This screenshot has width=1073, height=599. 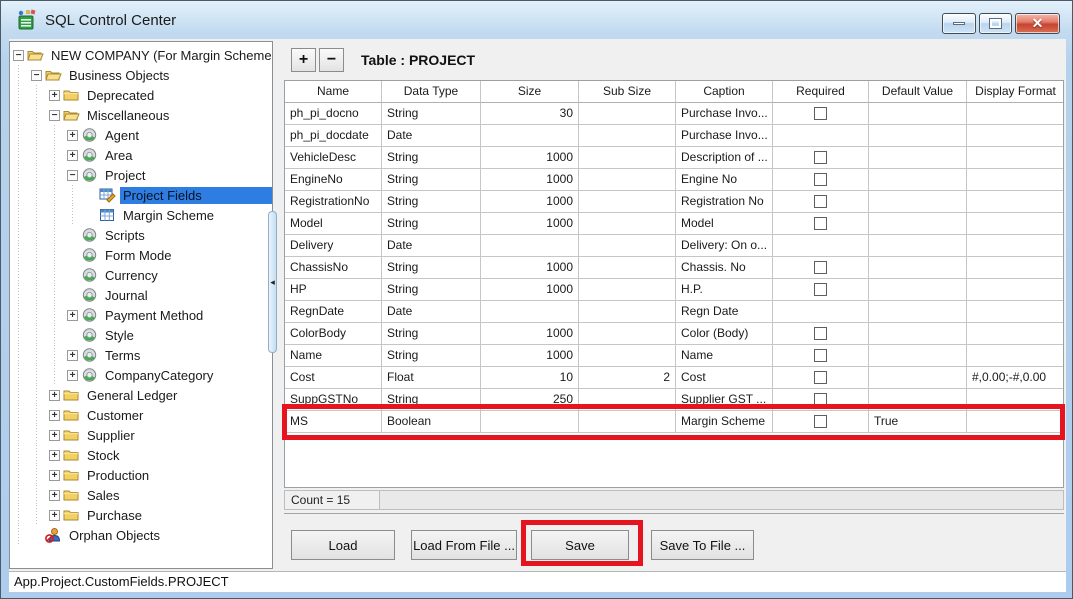 I want to click on tree-item-label: Supplier, so click(x=111, y=435).